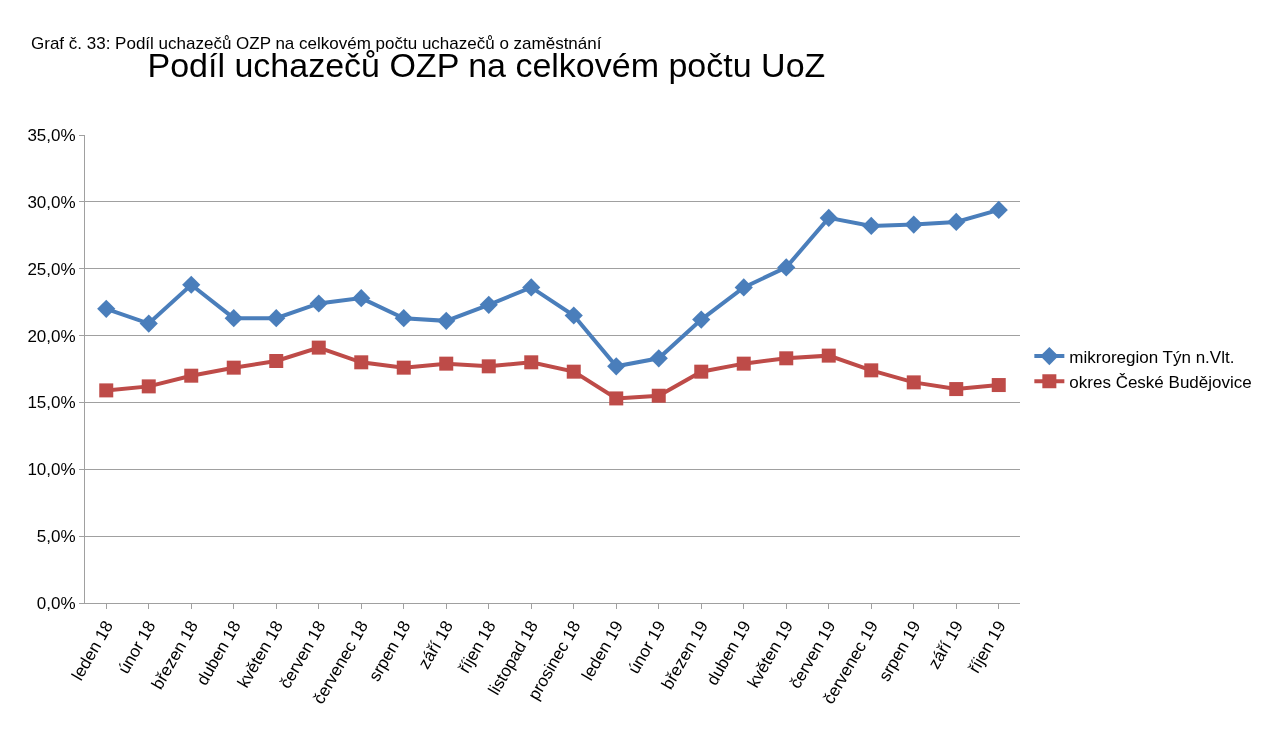 The width and height of the screenshot is (1280, 753). What do you see at coordinates (51, 336) in the screenshot?
I see `y-tick-label: 20,0%` at bounding box center [51, 336].